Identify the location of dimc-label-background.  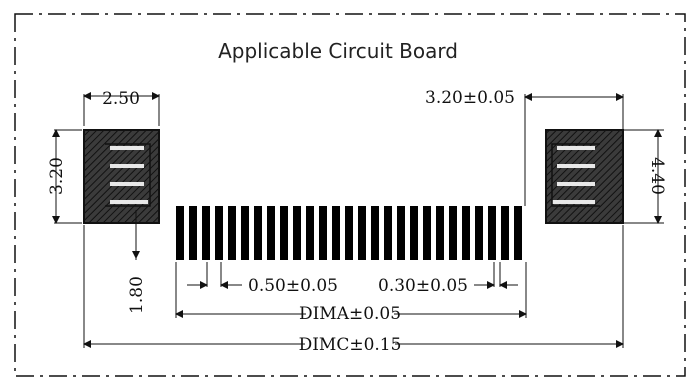
(350, 344).